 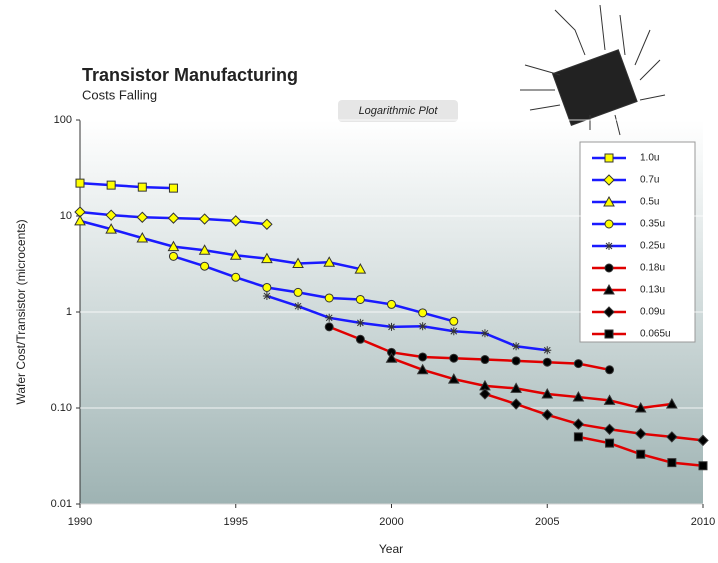 I want to click on legend-label: 0.18u, so click(x=652, y=268).